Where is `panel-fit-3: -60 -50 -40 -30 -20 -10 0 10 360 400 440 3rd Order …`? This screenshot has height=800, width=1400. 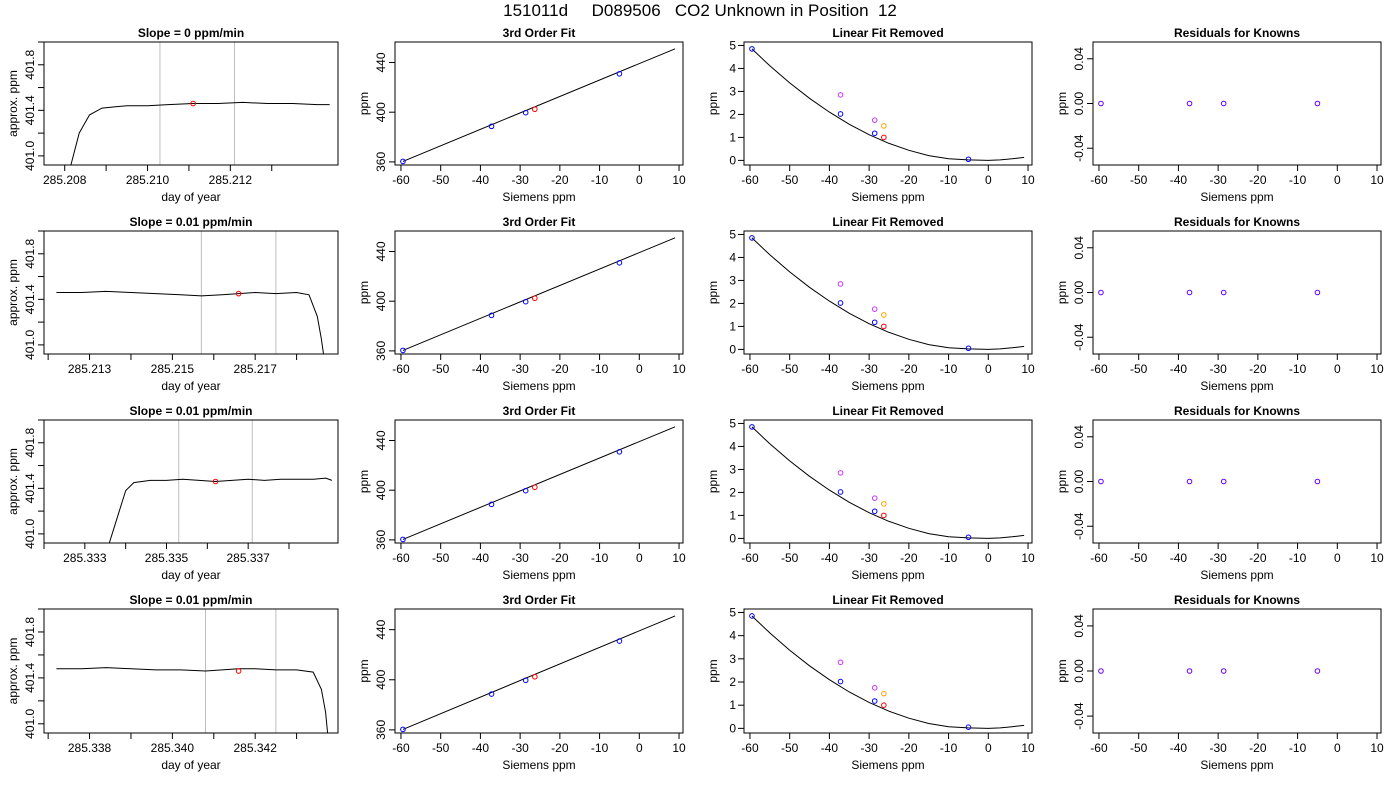
panel-fit-3: -60 -50 -40 -30 -20 -10 0 10 360 400 440 3rd Order … is located at coordinates (521, 682).